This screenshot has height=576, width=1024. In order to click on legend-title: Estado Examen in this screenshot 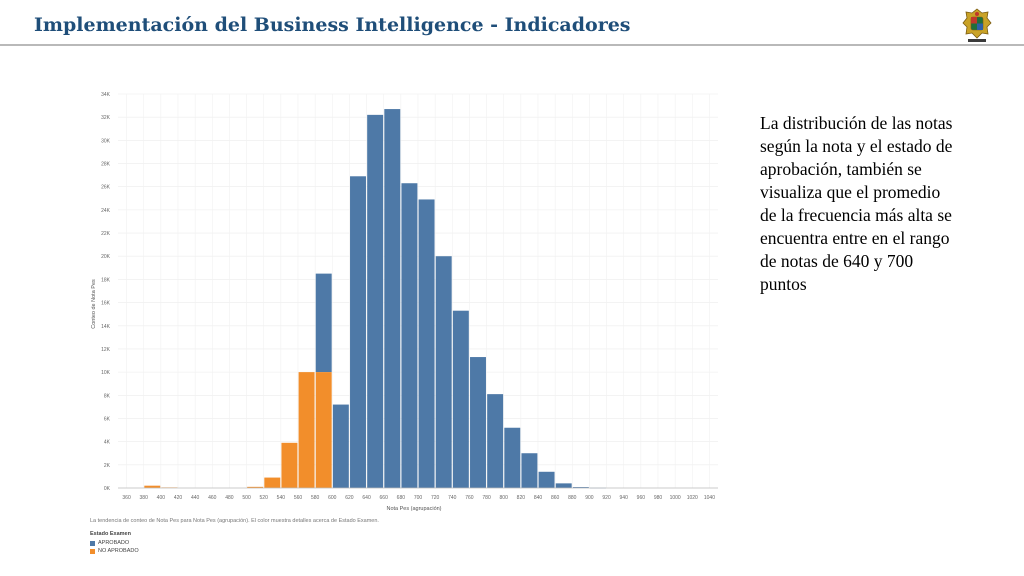, I will do `click(110, 534)`.